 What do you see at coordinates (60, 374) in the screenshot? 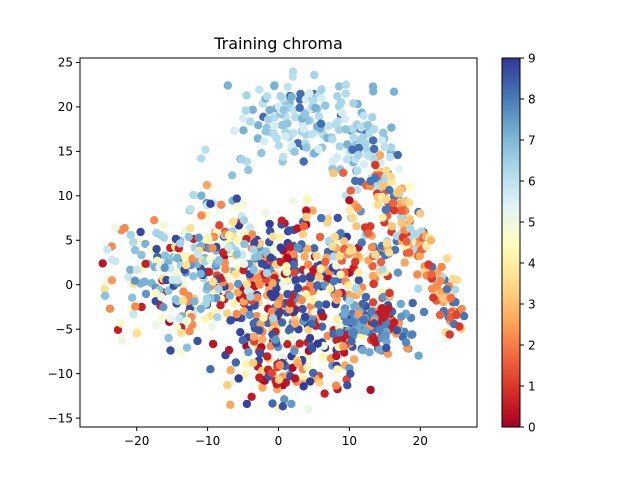
I see `y-tick-label: −10` at bounding box center [60, 374].